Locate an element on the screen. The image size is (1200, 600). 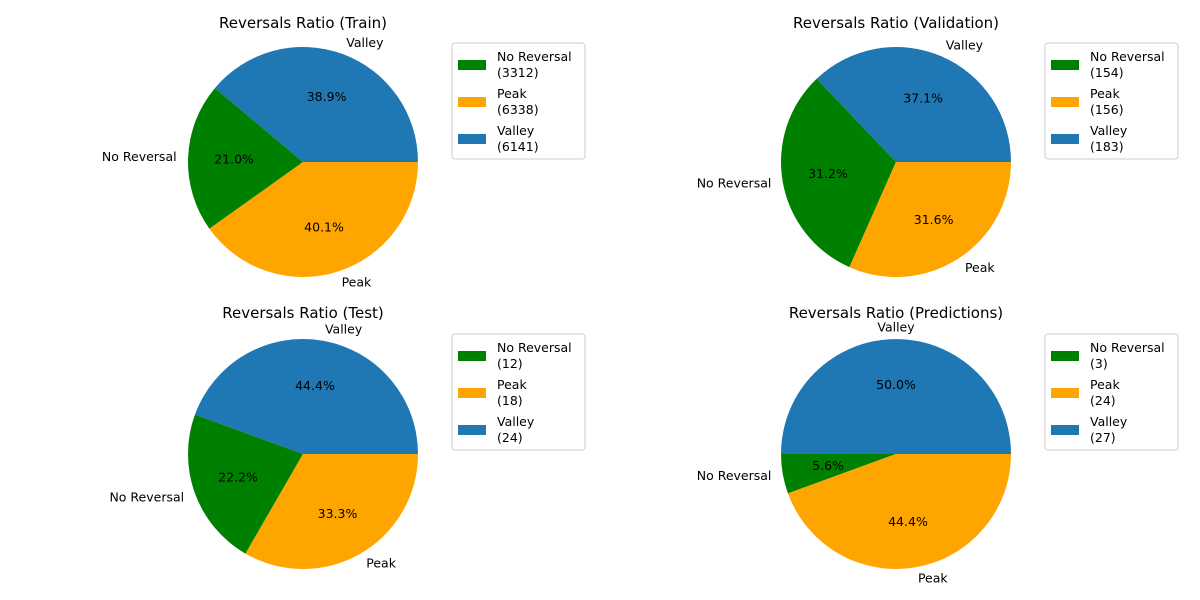
percent-label: 31.6% is located at coordinates (934, 219).